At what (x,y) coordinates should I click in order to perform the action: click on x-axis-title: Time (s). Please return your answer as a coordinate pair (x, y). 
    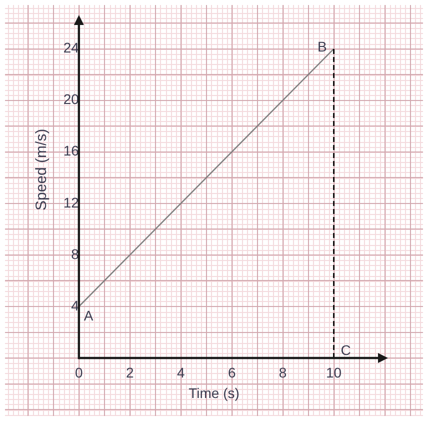
    Looking at the image, I should click on (214, 392).